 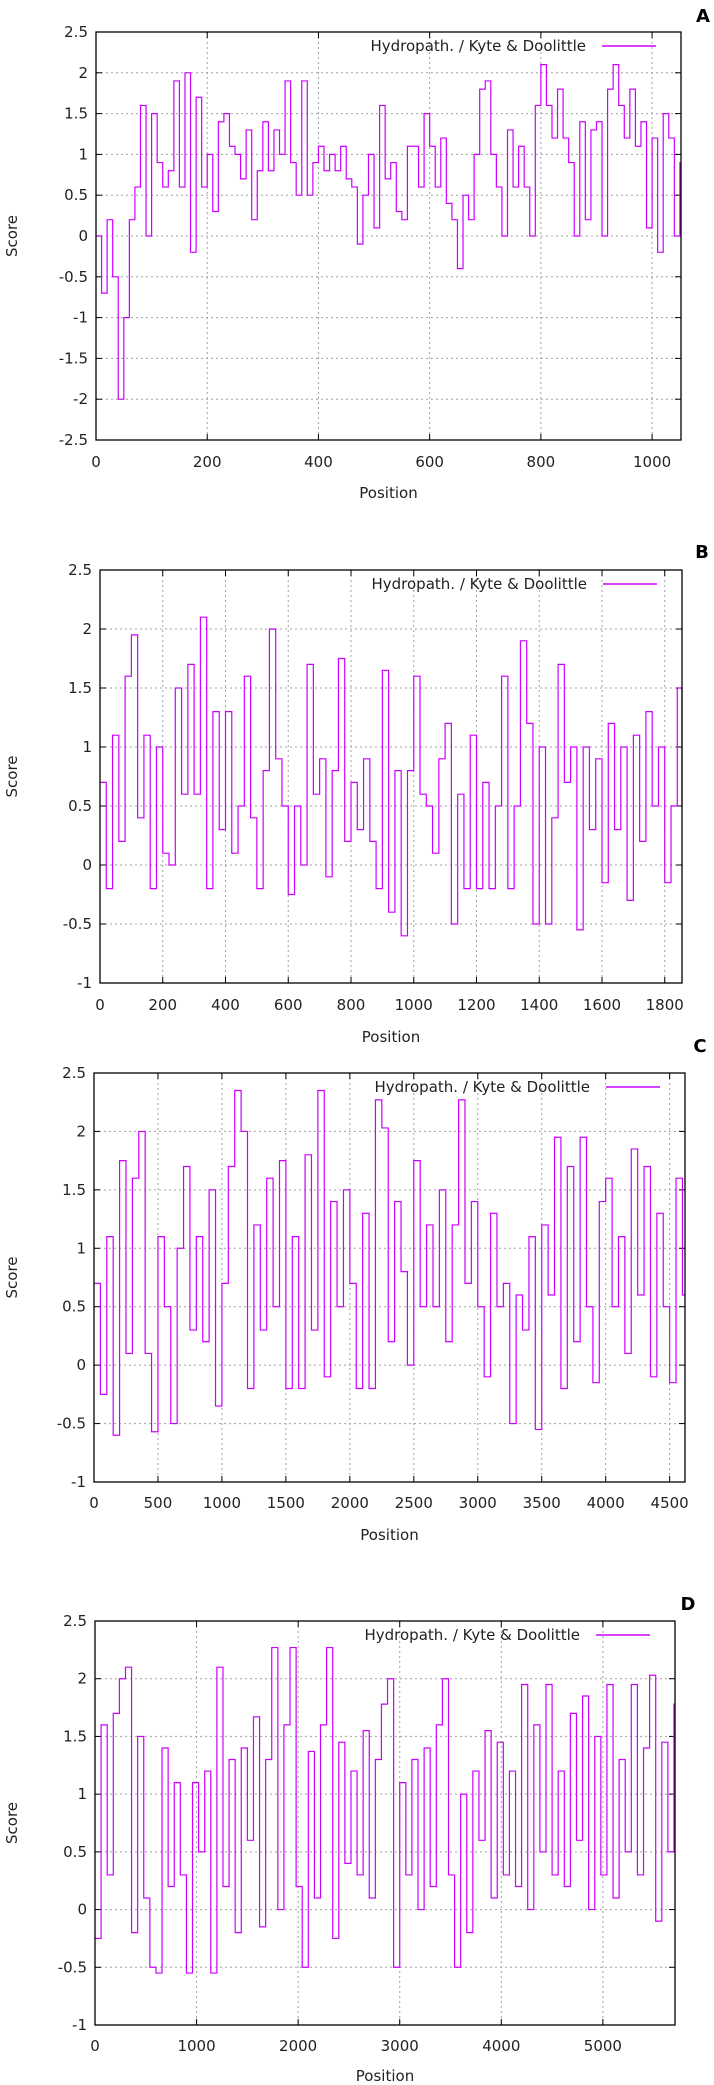 I want to click on panel-letter: B, so click(x=702, y=552).